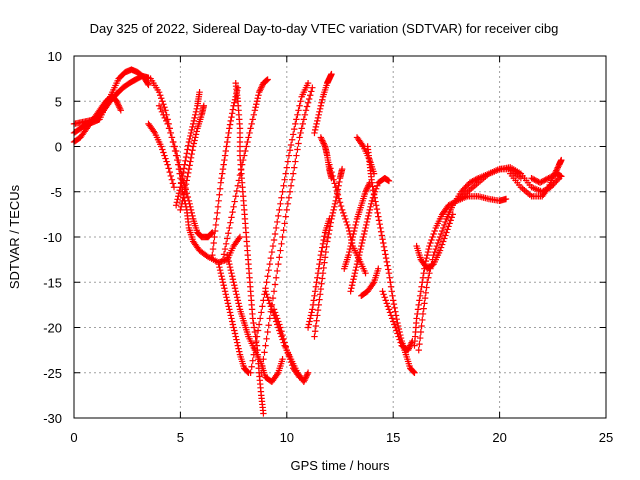 This screenshot has height=480, width=640. Describe the element at coordinates (606, 437) in the screenshot. I see `x-tick-label: 25` at that location.